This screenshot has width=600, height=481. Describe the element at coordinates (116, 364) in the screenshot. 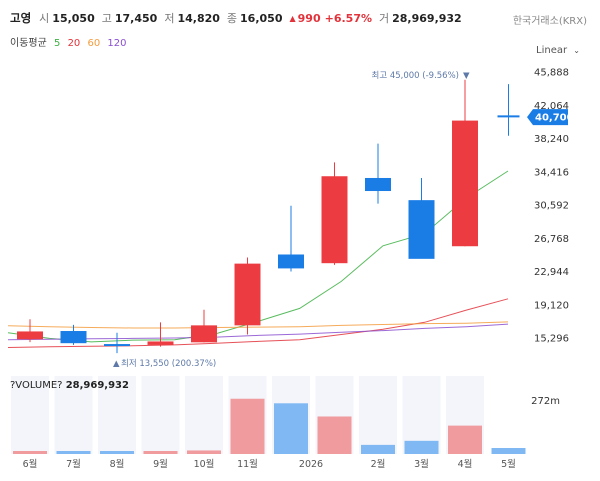

I see `up-arrow-icon: ▲` at that location.